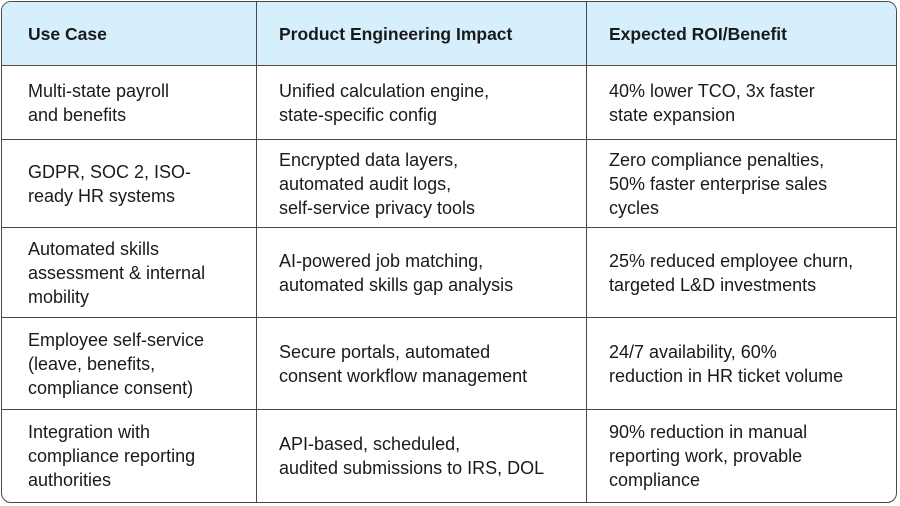  Describe the element at coordinates (129, 103) in the screenshot. I see `table-cell: Multi-state payroll and benefits` at that location.